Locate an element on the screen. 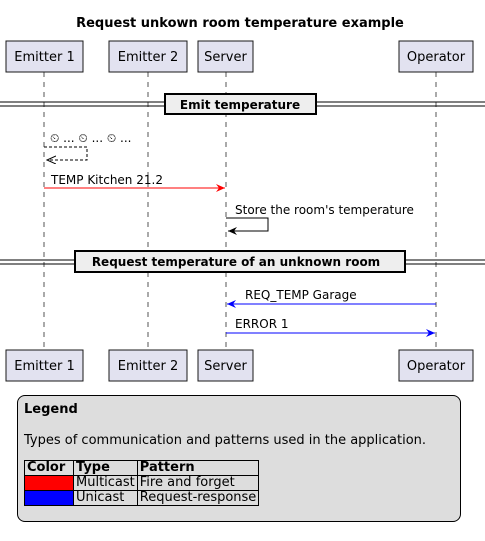  message-temp-kitchen: TEMP Kitchen 21.2 is located at coordinates (134, 182).